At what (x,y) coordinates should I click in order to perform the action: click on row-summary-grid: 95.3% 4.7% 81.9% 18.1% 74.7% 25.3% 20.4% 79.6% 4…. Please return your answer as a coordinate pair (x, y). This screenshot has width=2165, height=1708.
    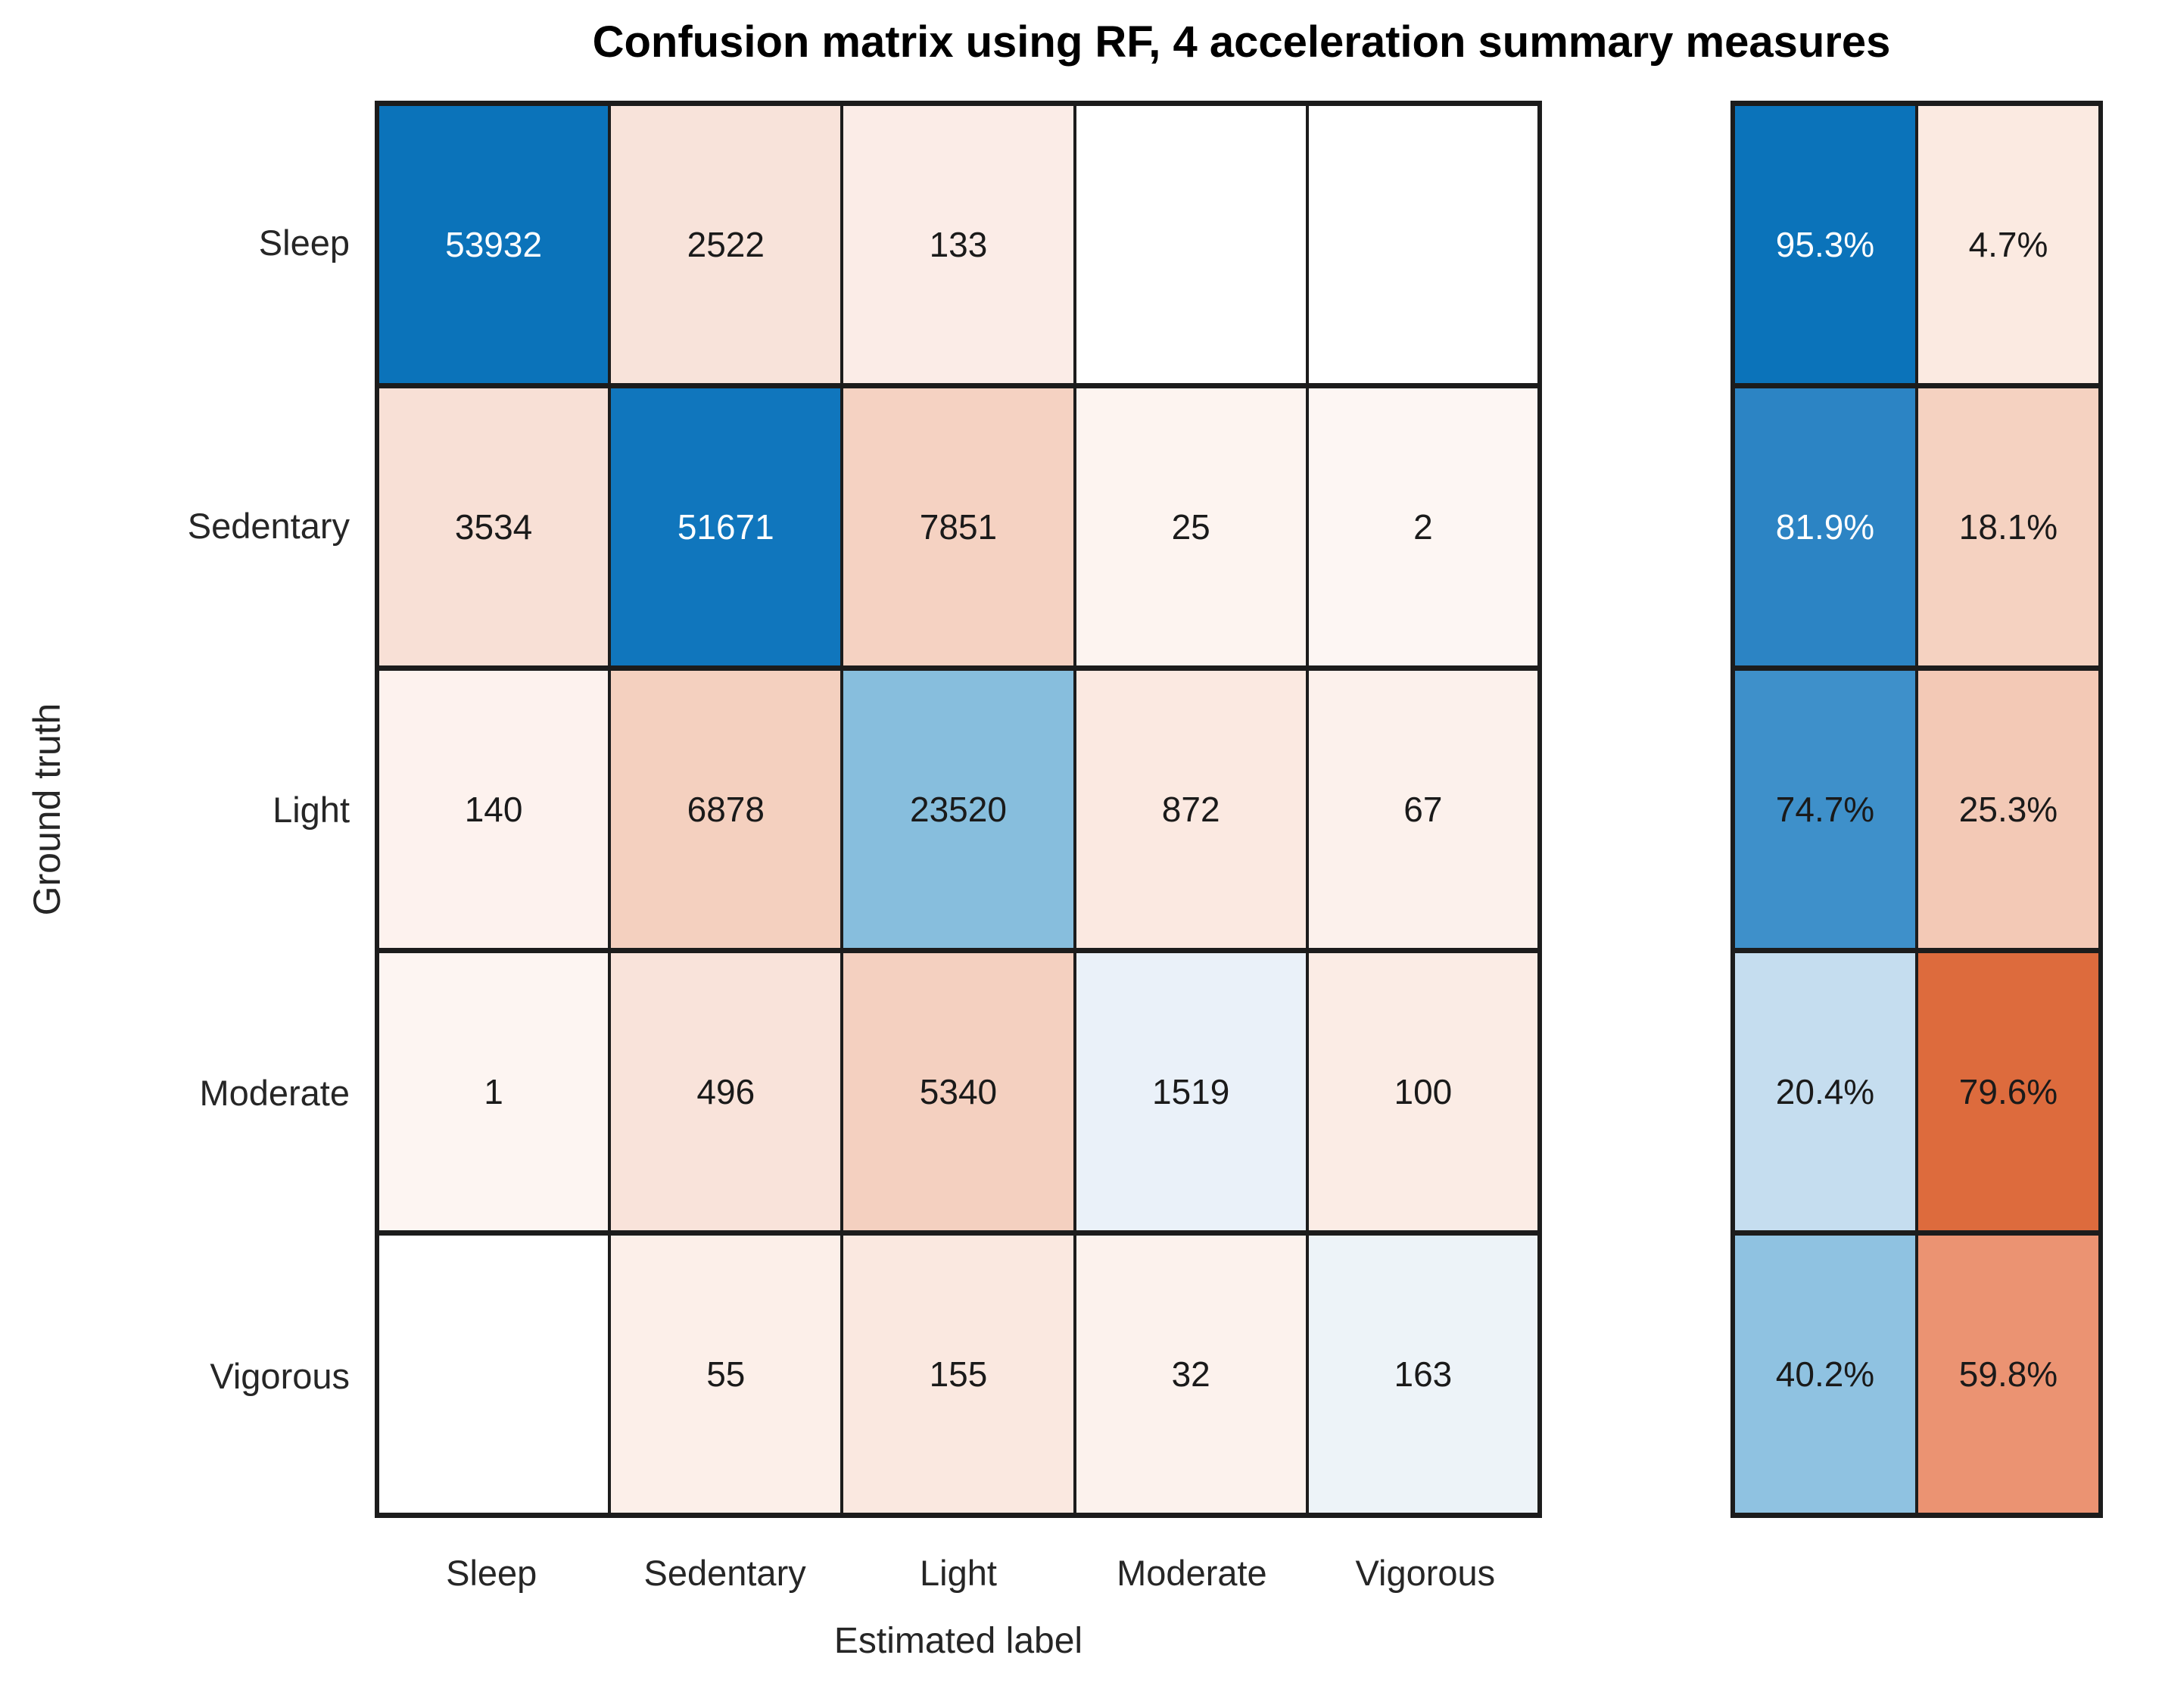
    Looking at the image, I should click on (1916, 809).